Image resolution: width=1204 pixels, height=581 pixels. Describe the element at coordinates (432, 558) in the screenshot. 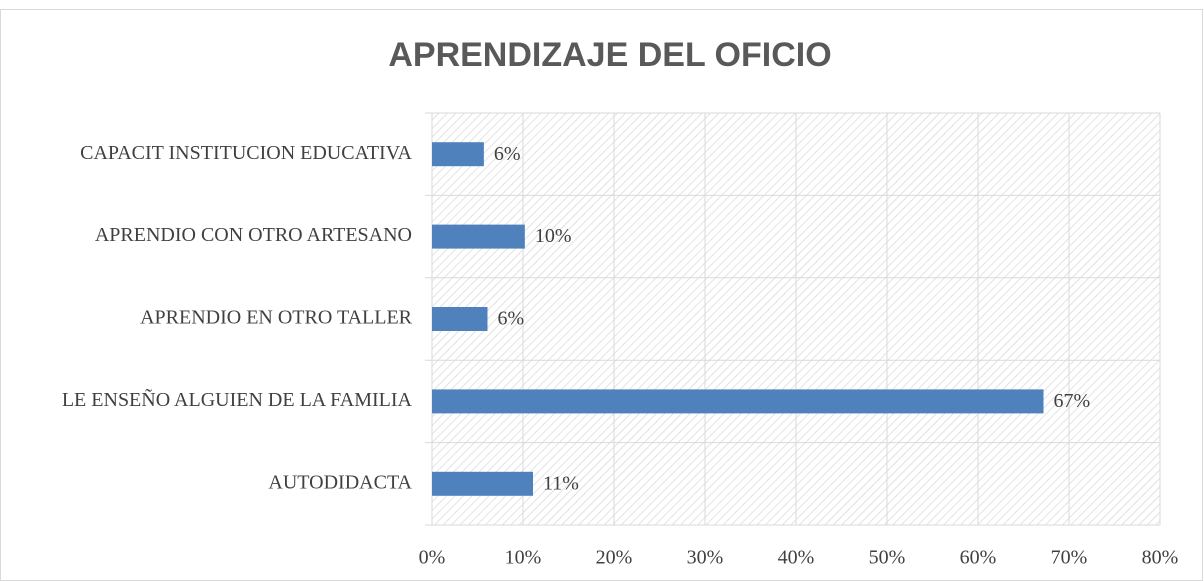

I see `x-tick-label: 0%` at that location.